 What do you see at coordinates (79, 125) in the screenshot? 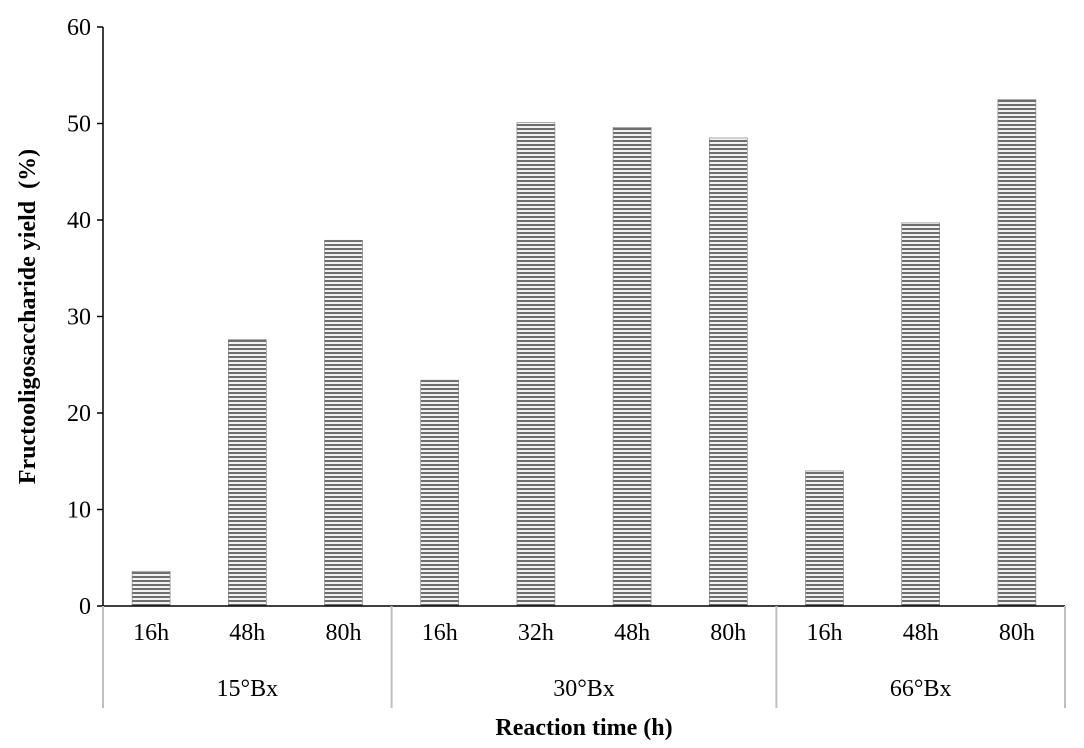
I see `y-tick-label: 50` at bounding box center [79, 125].